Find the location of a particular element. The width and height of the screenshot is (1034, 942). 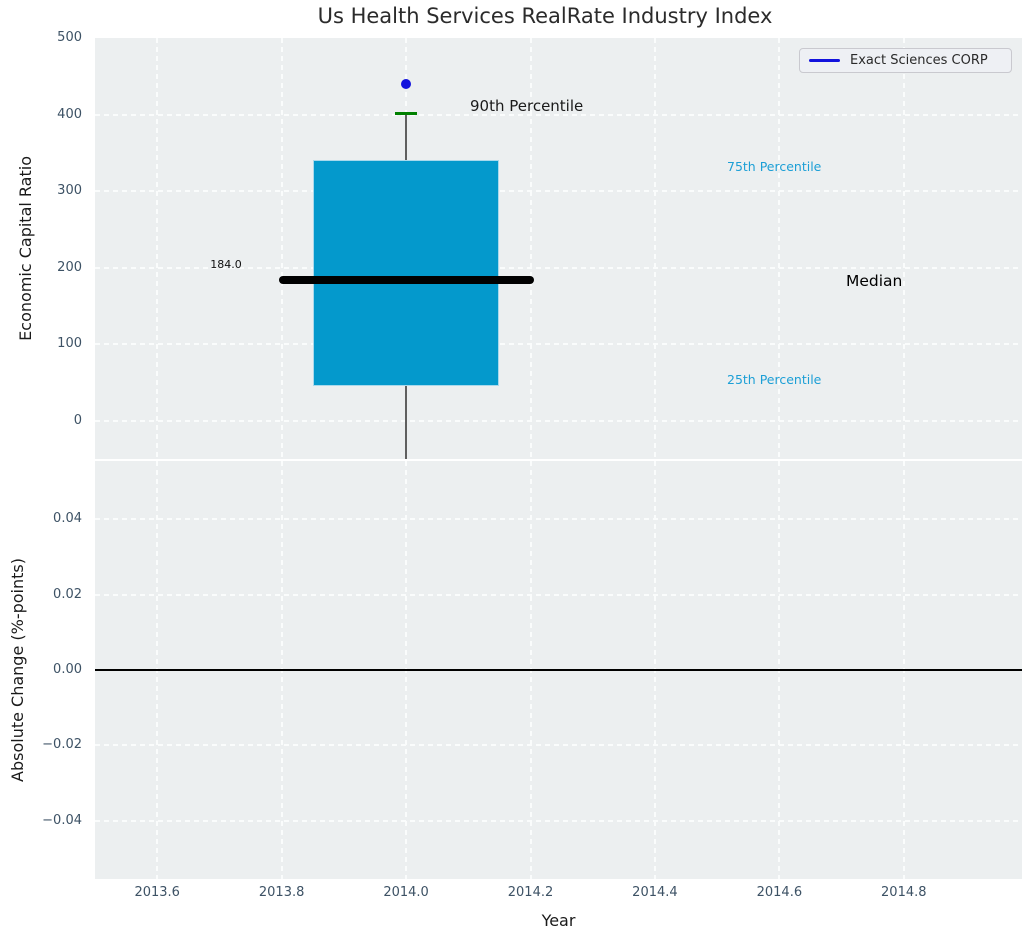

company-data-point is located at coordinates (406, 83).